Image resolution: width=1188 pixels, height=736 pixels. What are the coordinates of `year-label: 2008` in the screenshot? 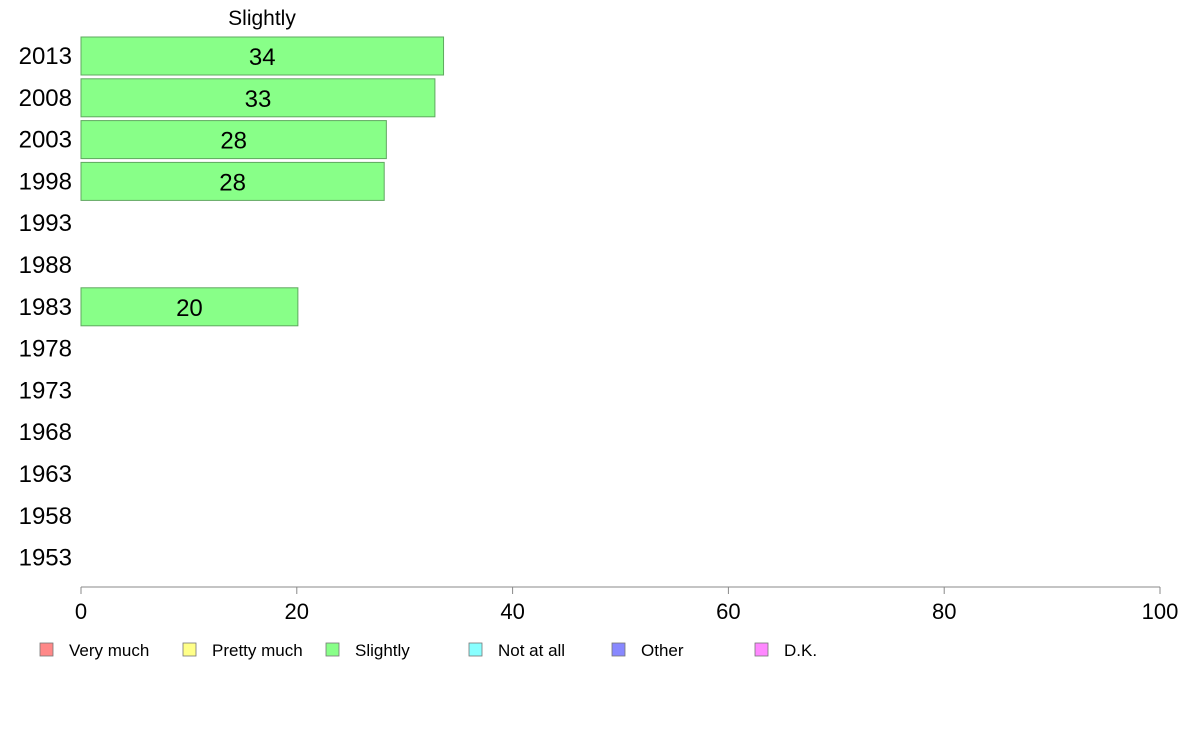 It's located at (45, 98).